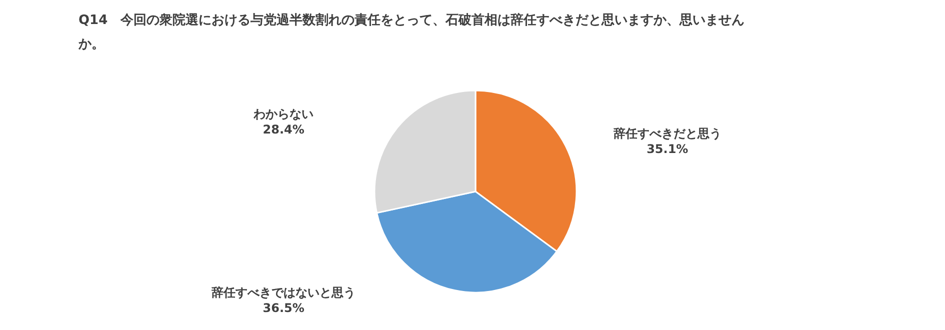 This screenshot has height=330, width=945. Describe the element at coordinates (283, 292) in the screenshot. I see `slice-label: 辞任すべきではないと思う` at that location.